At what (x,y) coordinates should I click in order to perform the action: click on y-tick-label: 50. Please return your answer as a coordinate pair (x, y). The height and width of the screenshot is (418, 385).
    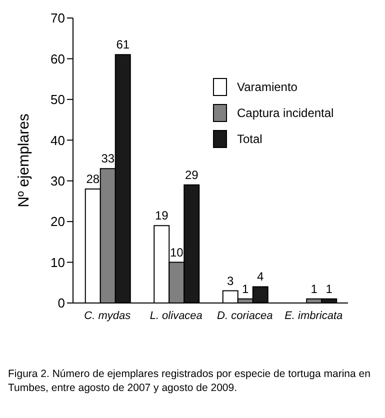
    Looking at the image, I should click on (57, 100).